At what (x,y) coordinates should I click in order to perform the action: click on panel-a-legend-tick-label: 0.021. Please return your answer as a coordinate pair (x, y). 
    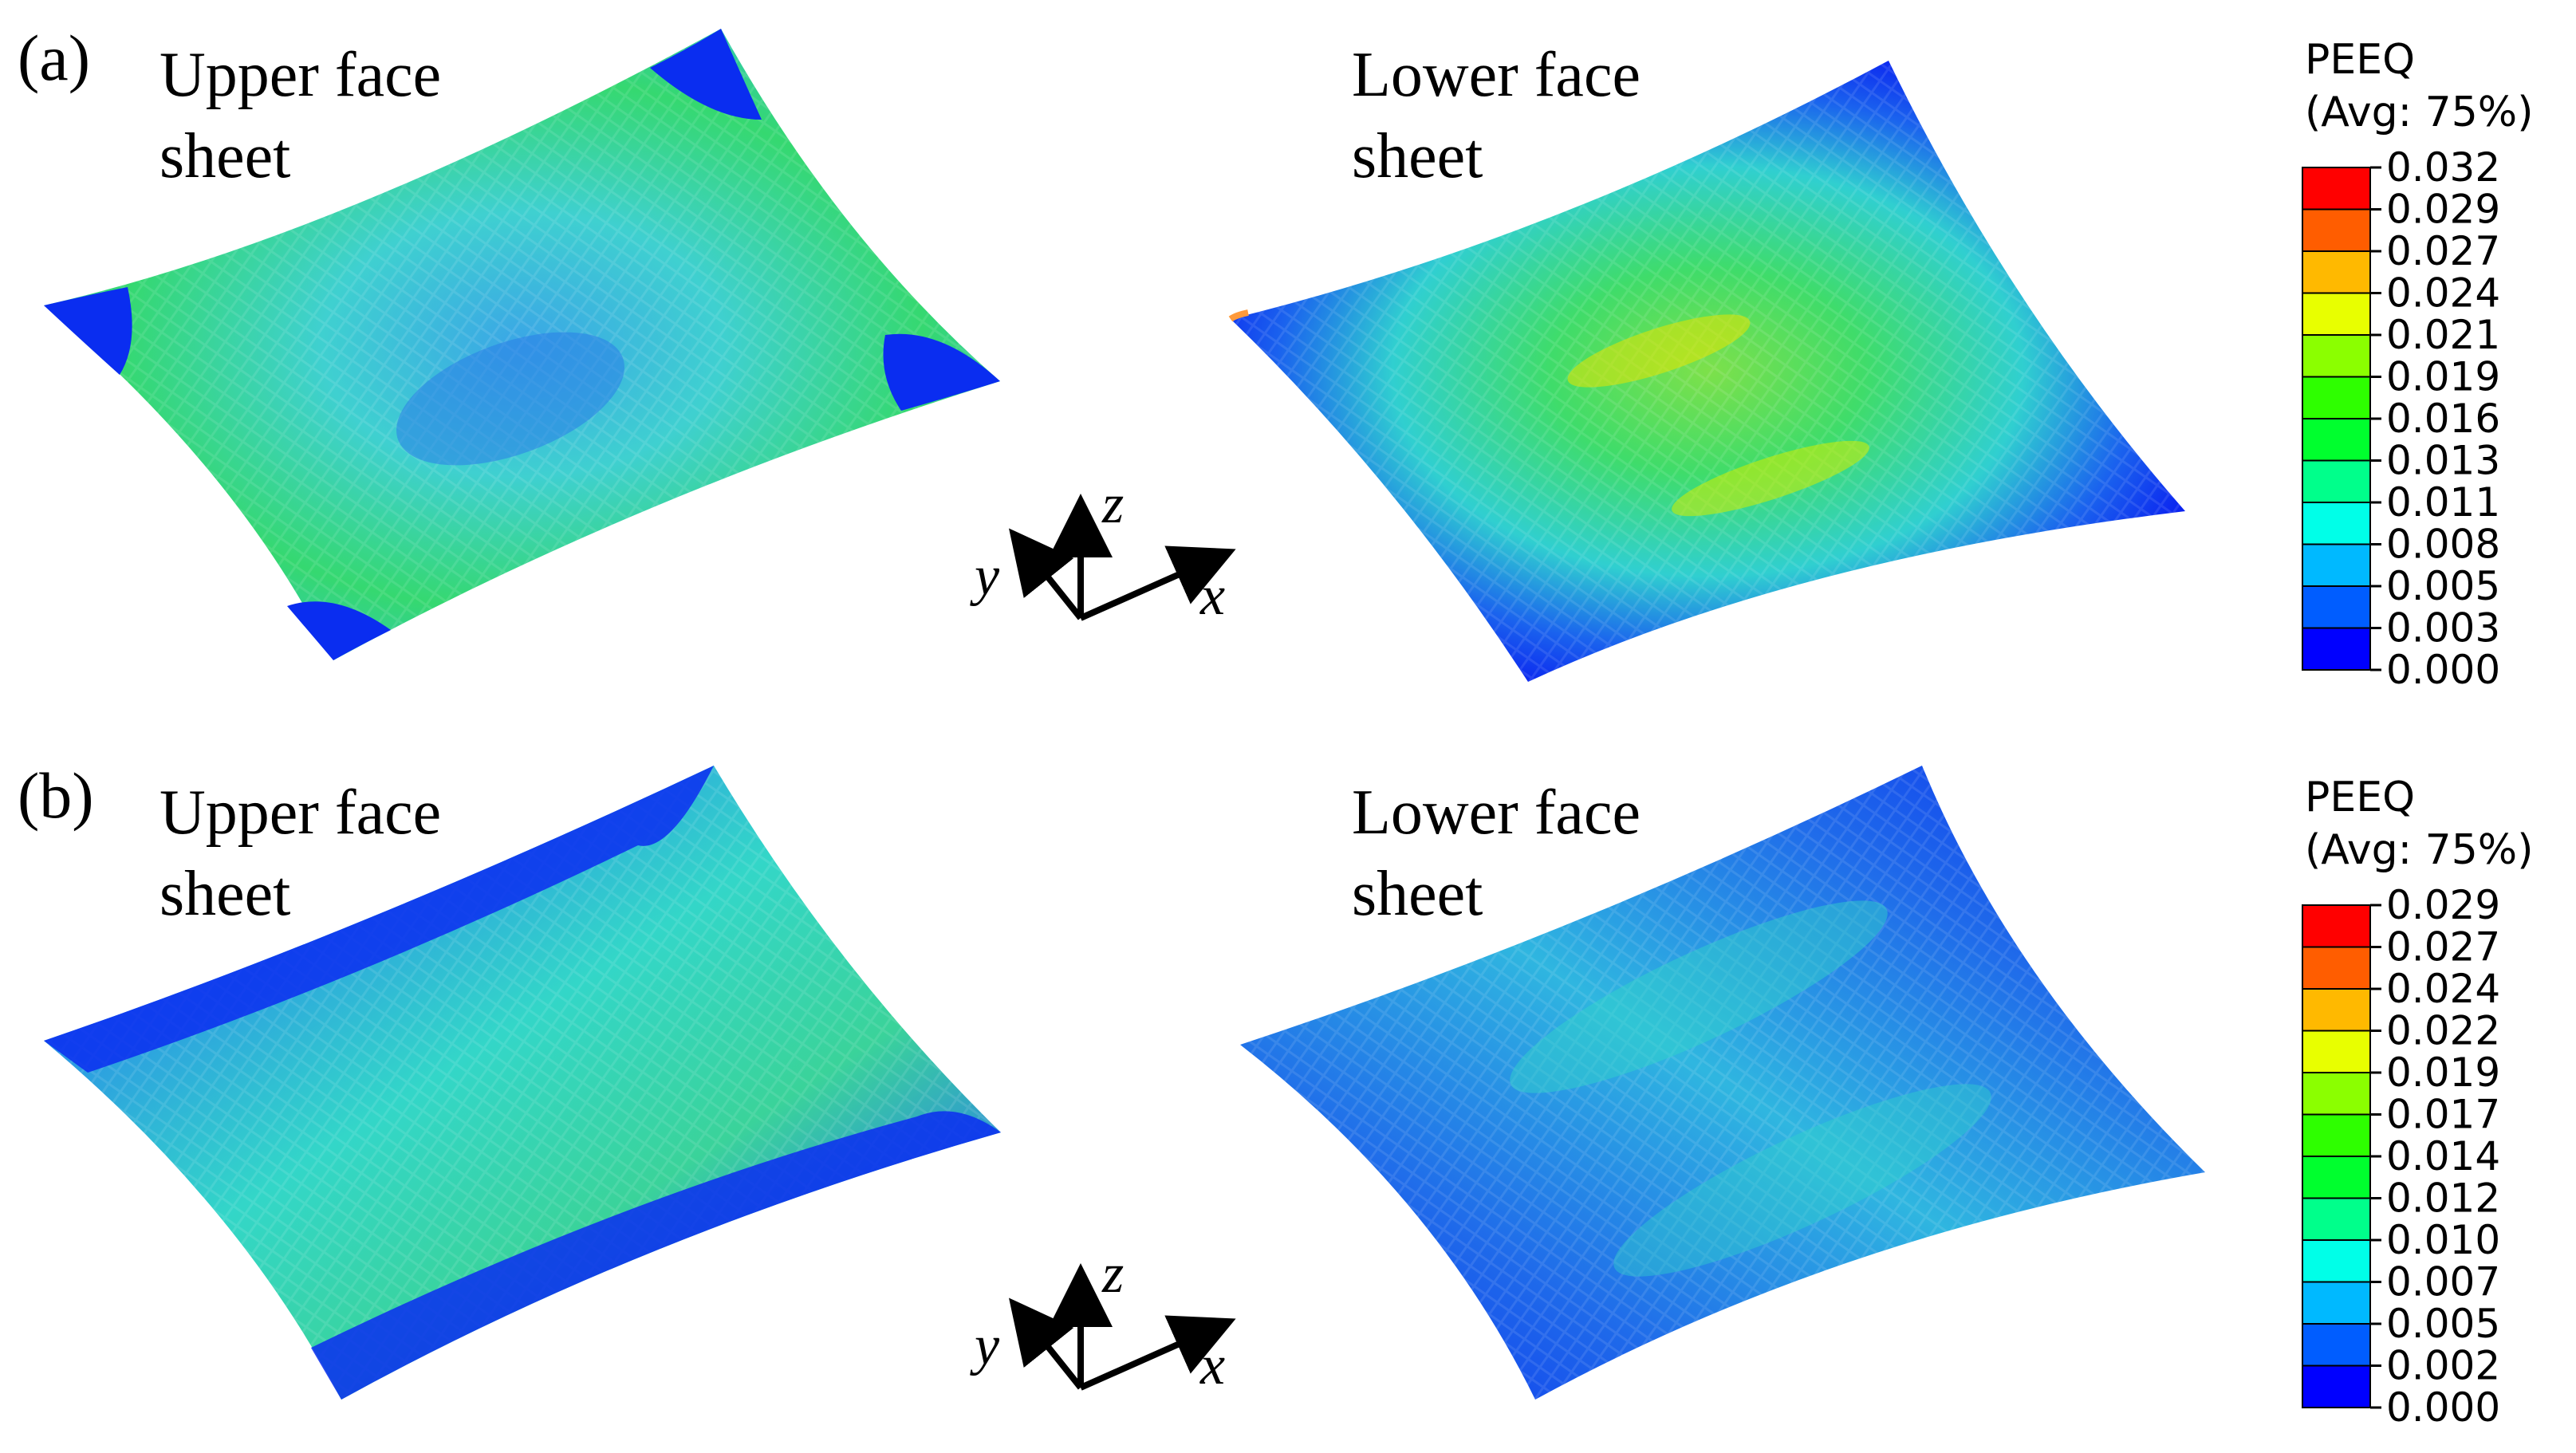
    Looking at the image, I should click on (2443, 335).